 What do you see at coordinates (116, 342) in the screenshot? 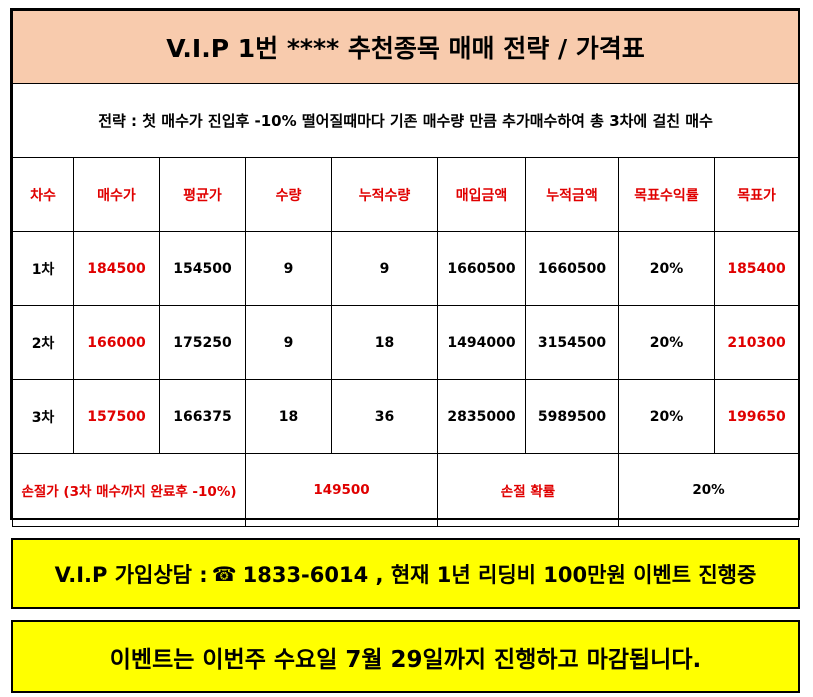
I see `table-cell: 166000` at bounding box center [116, 342].